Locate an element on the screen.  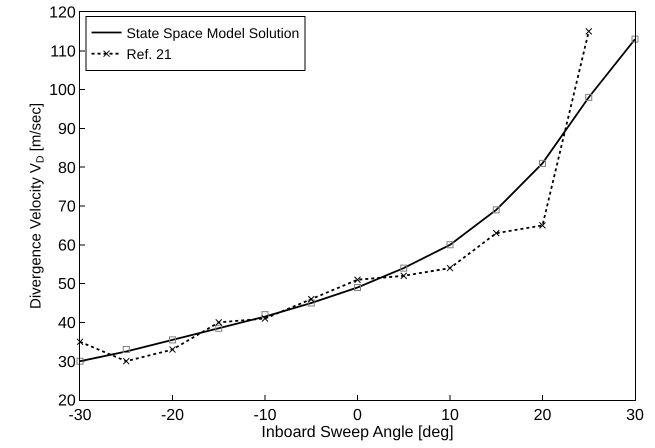
y-tick-label: 20 is located at coordinates (67, 401).